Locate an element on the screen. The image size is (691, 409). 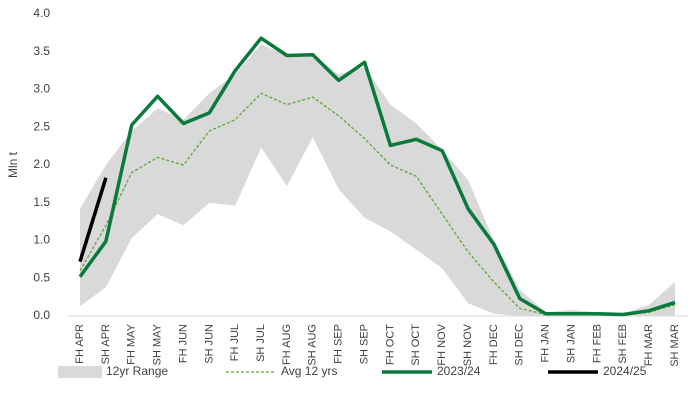
x-tick-label: FH JUL is located at coordinates (235, 342).